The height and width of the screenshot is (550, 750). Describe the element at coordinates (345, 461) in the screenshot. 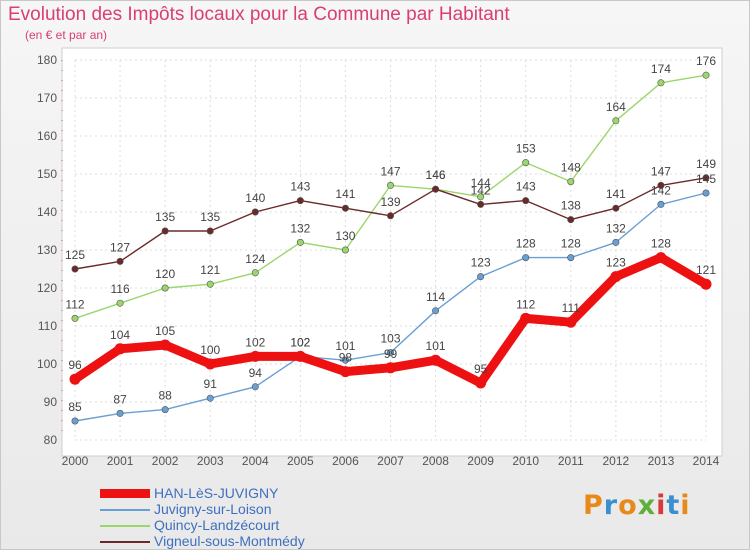

I see `x-tick-label: 2006` at that location.